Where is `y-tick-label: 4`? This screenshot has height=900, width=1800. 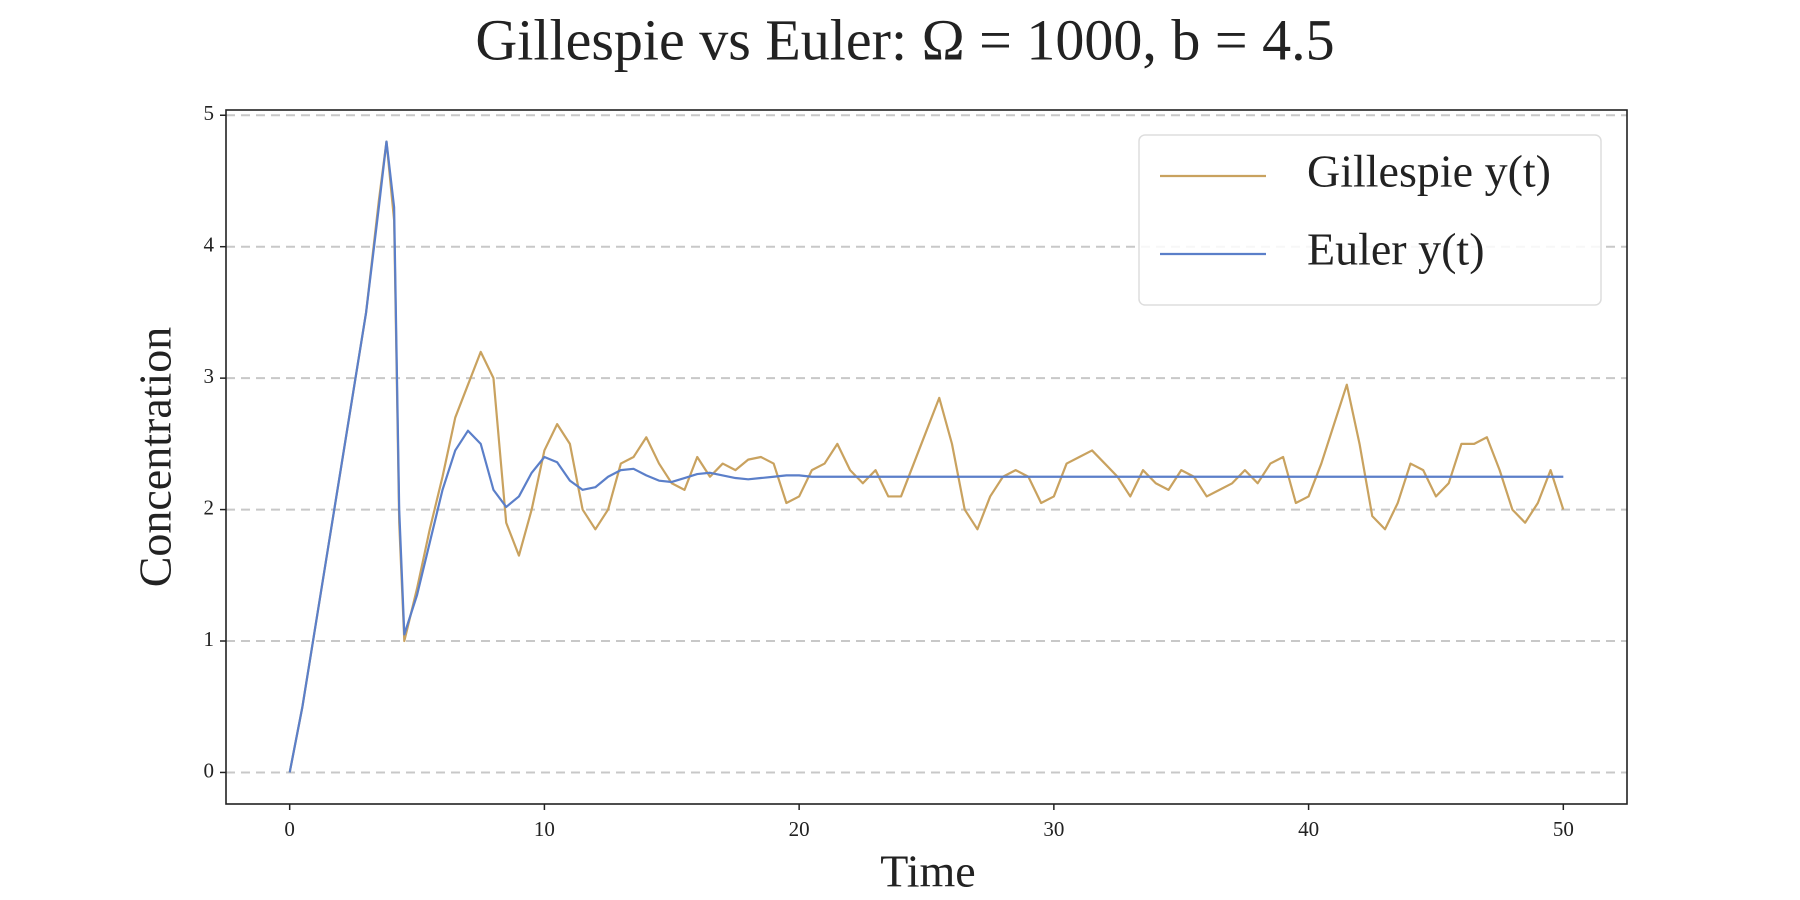
y-tick-label: 4 is located at coordinates (209, 245).